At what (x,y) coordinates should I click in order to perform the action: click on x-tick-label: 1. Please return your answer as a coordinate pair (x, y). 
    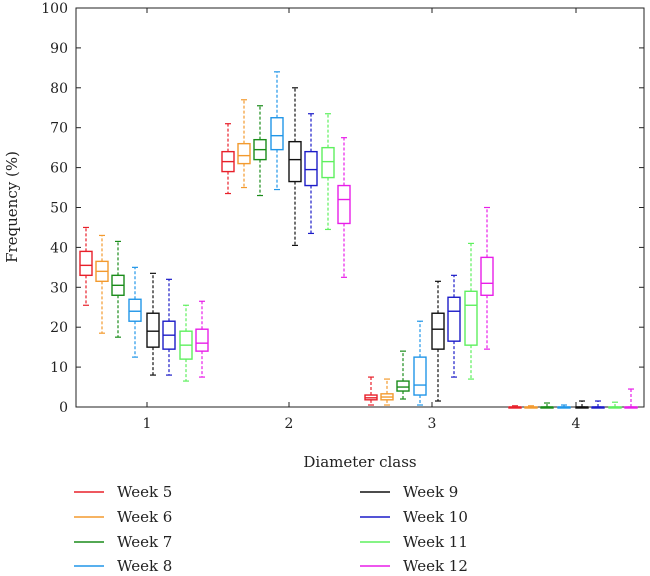
    Looking at the image, I should click on (147, 424).